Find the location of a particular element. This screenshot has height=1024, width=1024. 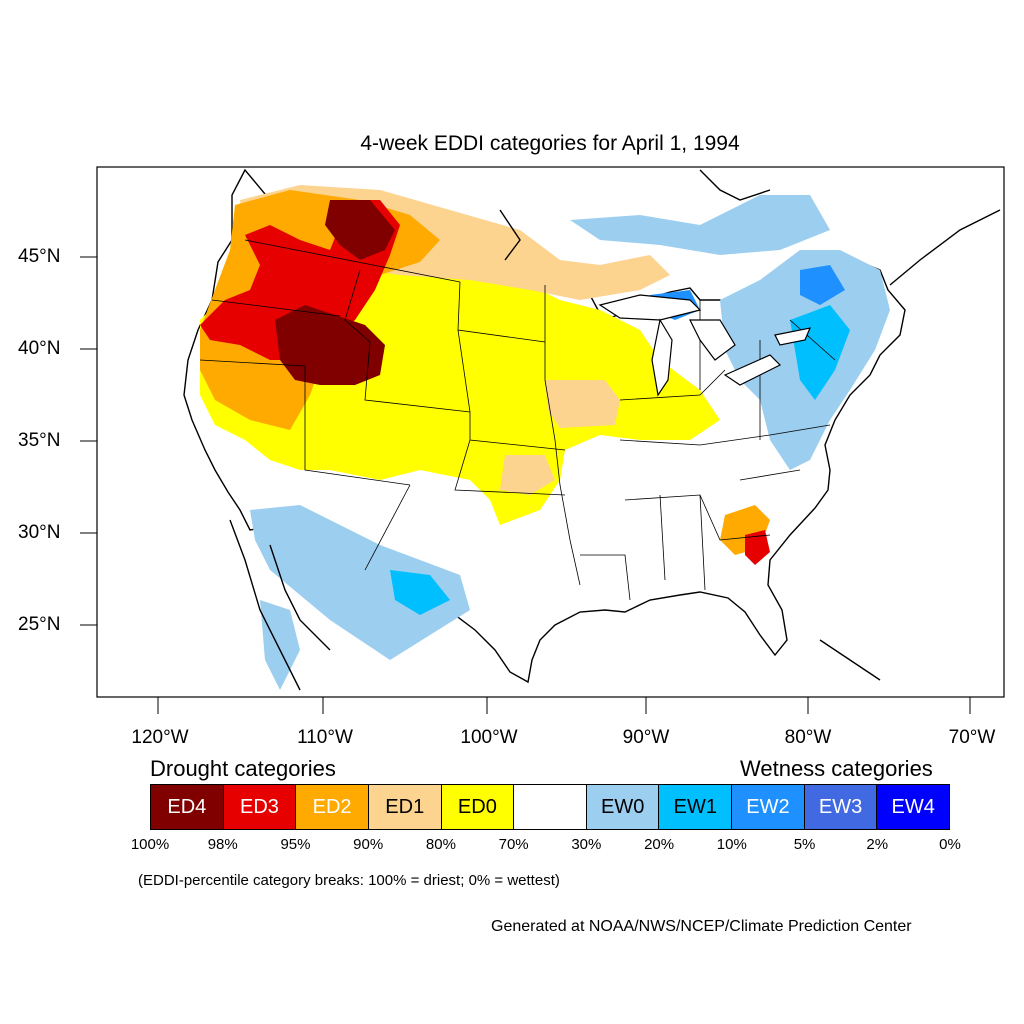

great-lakes is located at coordinates (704, 345).